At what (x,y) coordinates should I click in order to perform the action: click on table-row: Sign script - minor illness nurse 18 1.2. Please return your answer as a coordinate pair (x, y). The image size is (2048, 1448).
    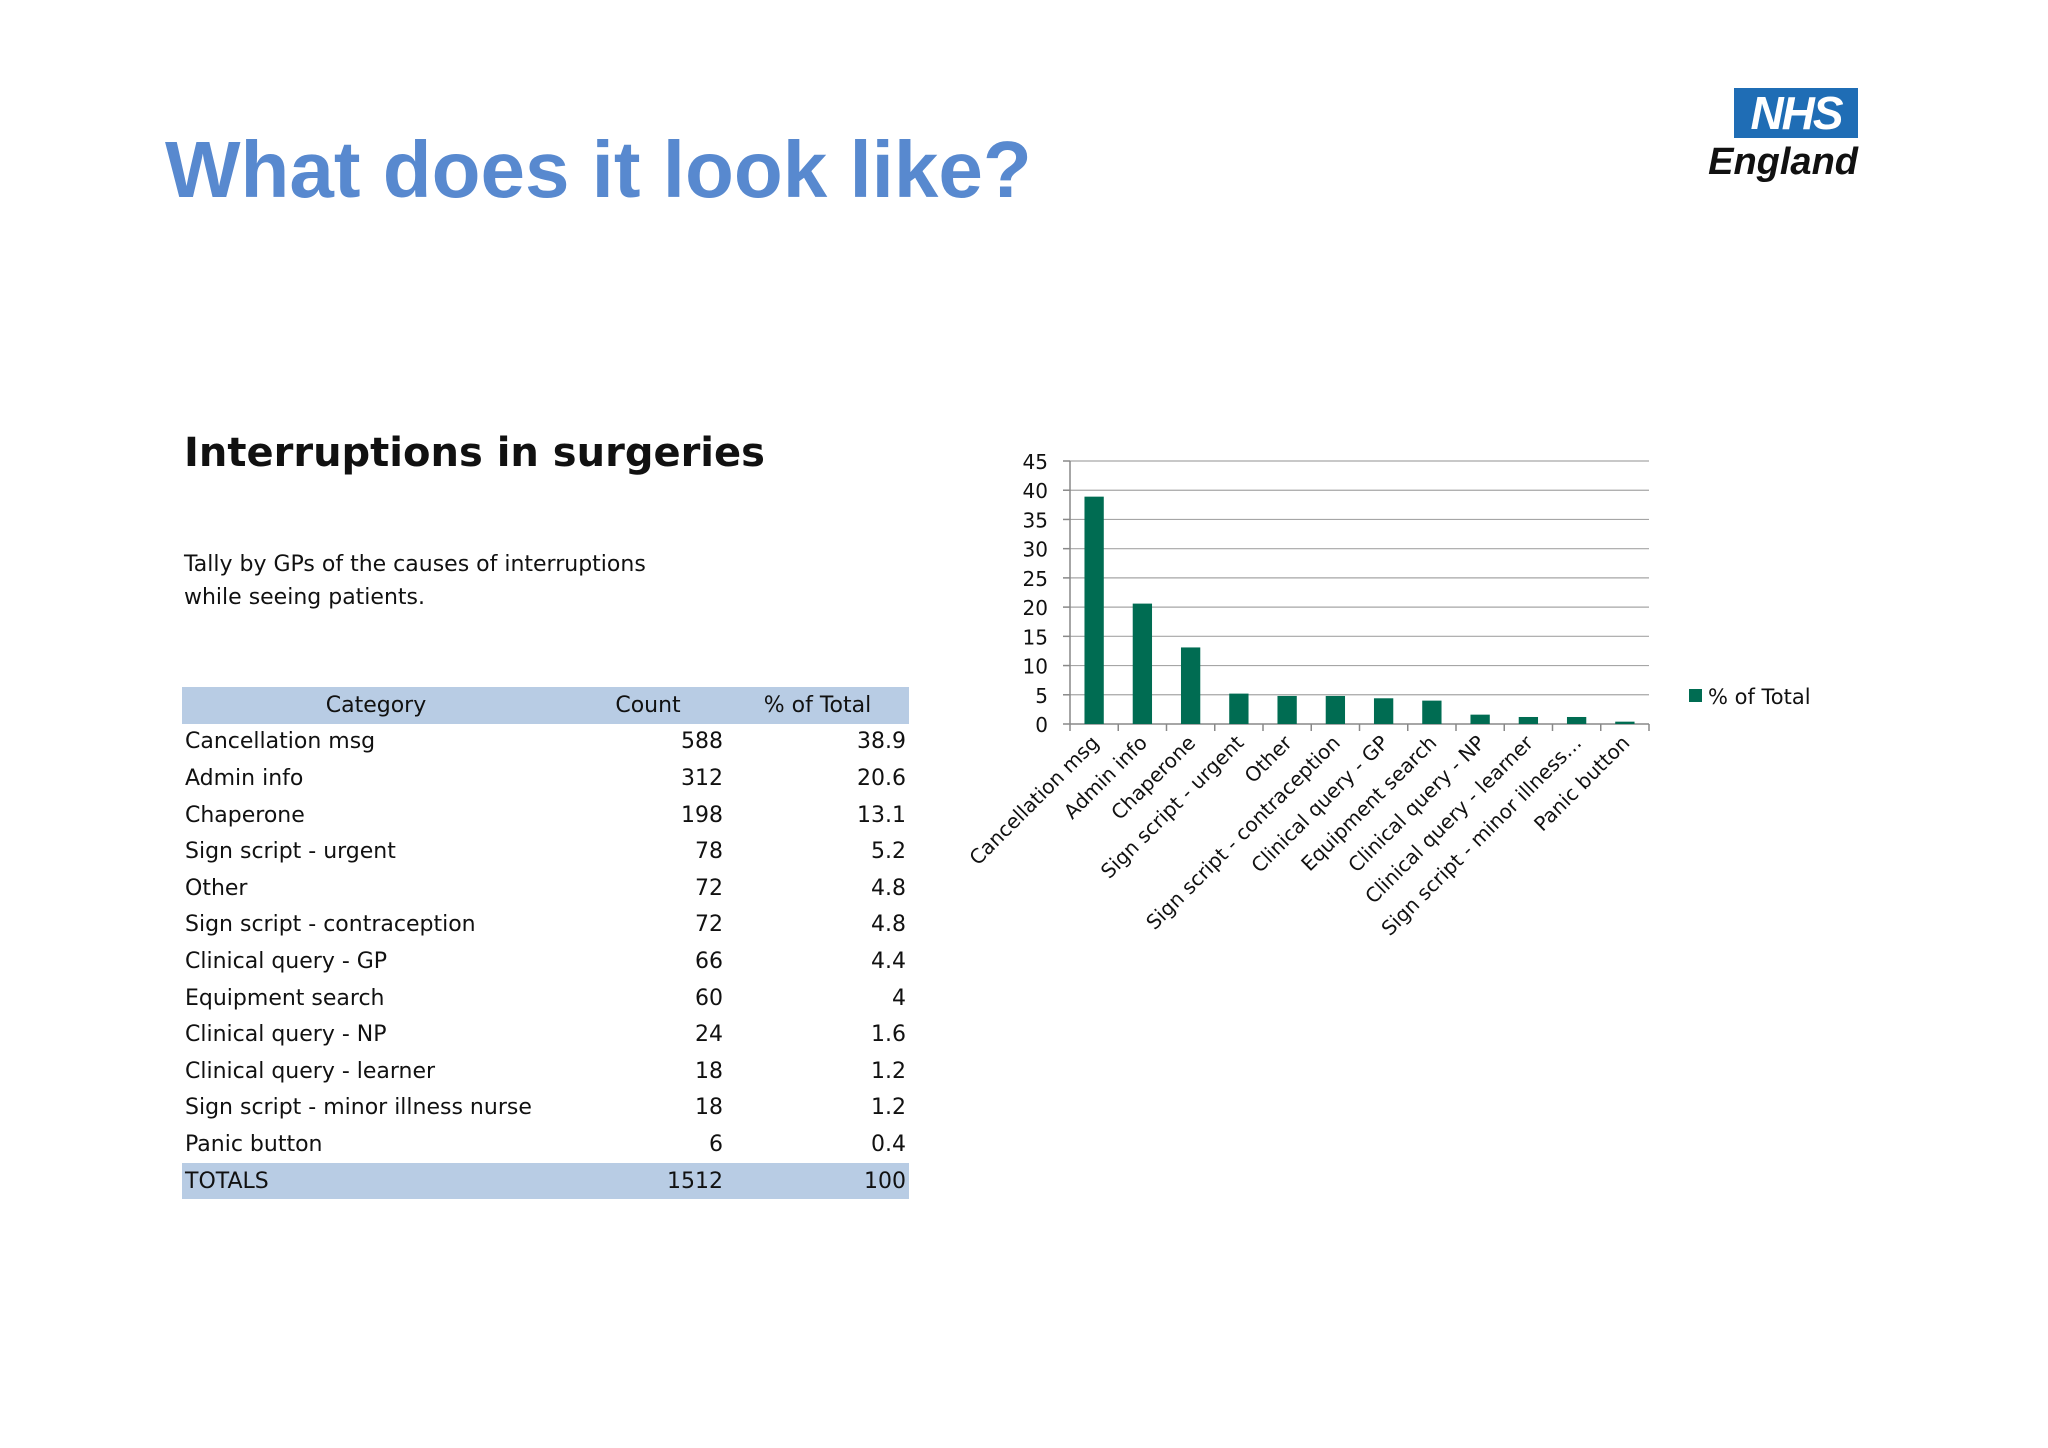
    Looking at the image, I should click on (545, 1108).